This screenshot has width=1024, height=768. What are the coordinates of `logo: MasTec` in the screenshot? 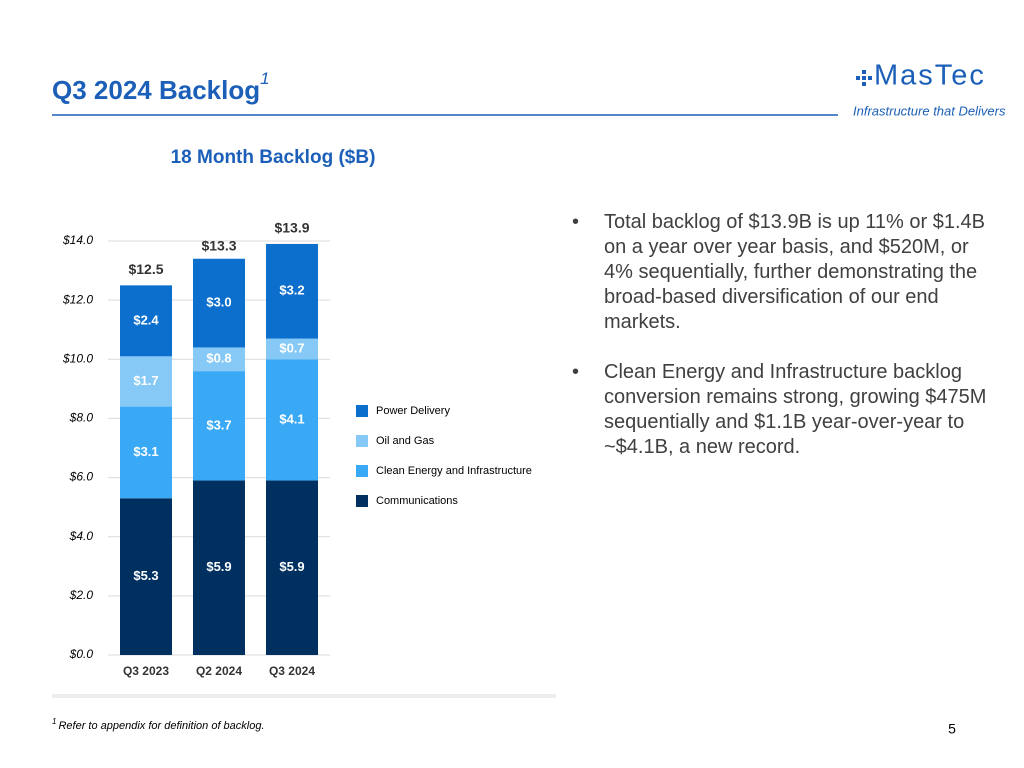 It's located at (930, 76).